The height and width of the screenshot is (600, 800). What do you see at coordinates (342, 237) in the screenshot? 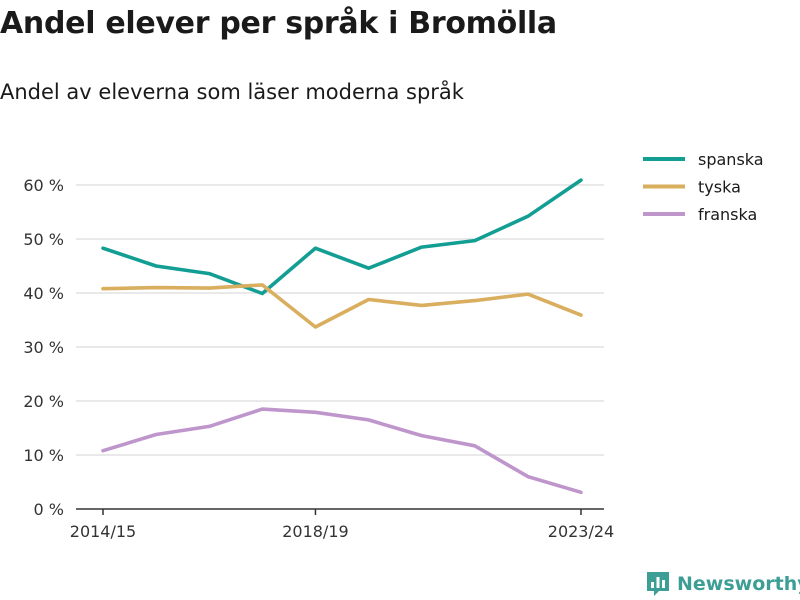
I see `series-line-spanska` at bounding box center [342, 237].